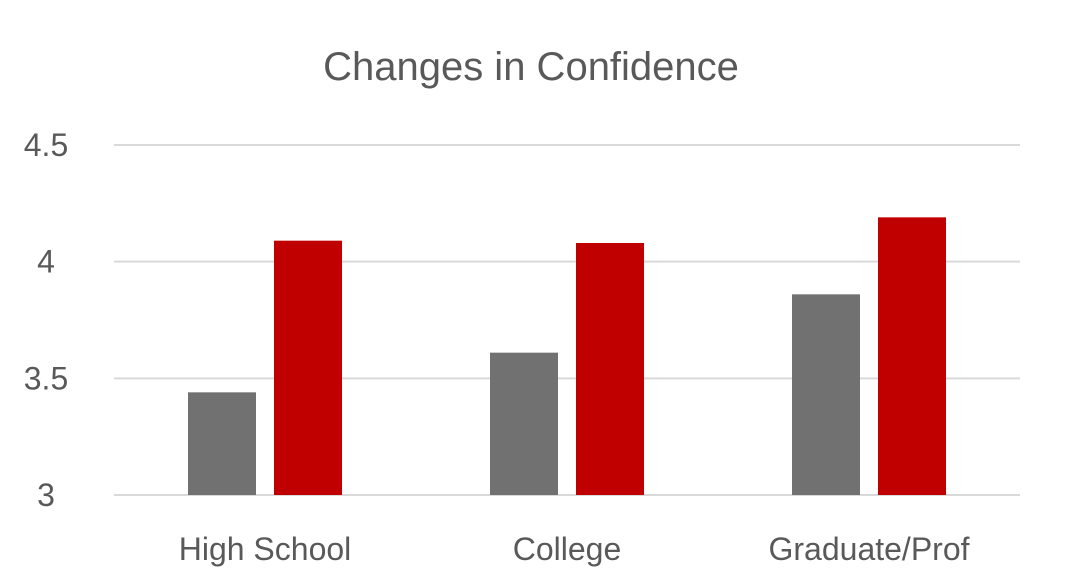  What do you see at coordinates (531, 67) in the screenshot?
I see `chart-title: Changes in Confidence` at bounding box center [531, 67].